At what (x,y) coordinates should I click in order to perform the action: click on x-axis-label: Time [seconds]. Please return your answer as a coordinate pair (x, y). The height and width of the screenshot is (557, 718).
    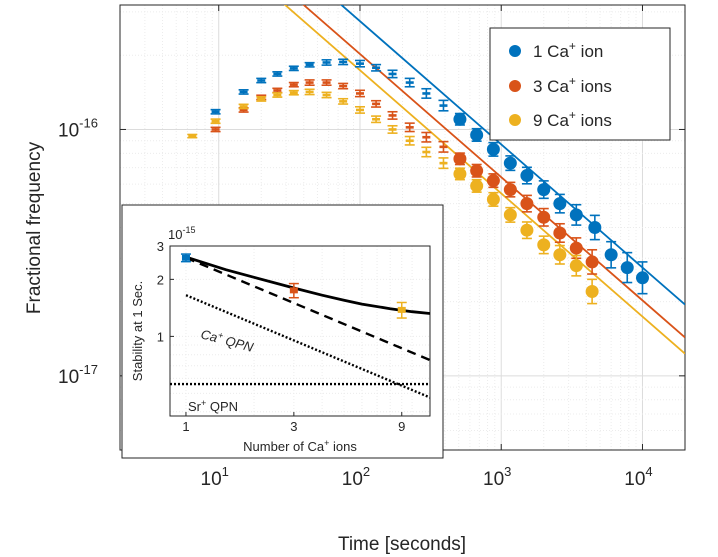
    Looking at the image, I should click on (402, 544).